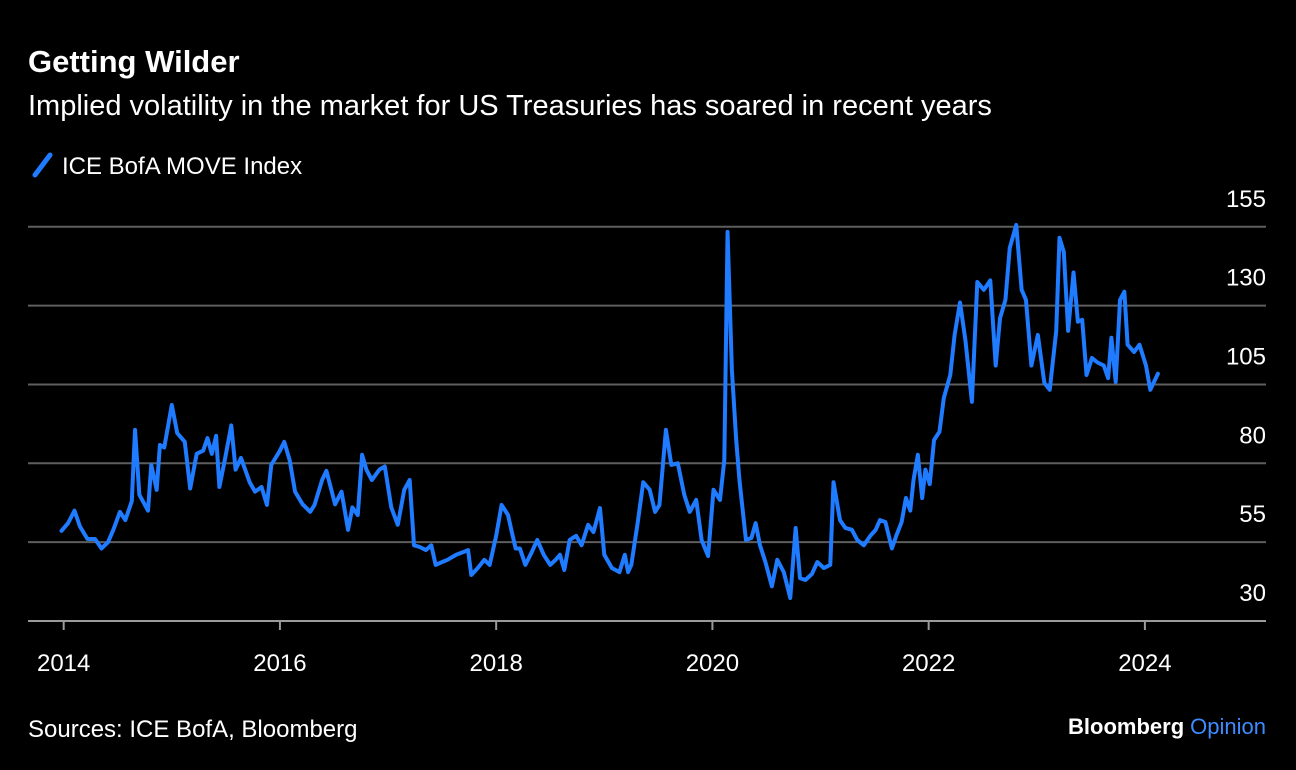 This screenshot has height=770, width=1296. What do you see at coordinates (42, 165) in the screenshot?
I see `legend-swatch` at bounding box center [42, 165].